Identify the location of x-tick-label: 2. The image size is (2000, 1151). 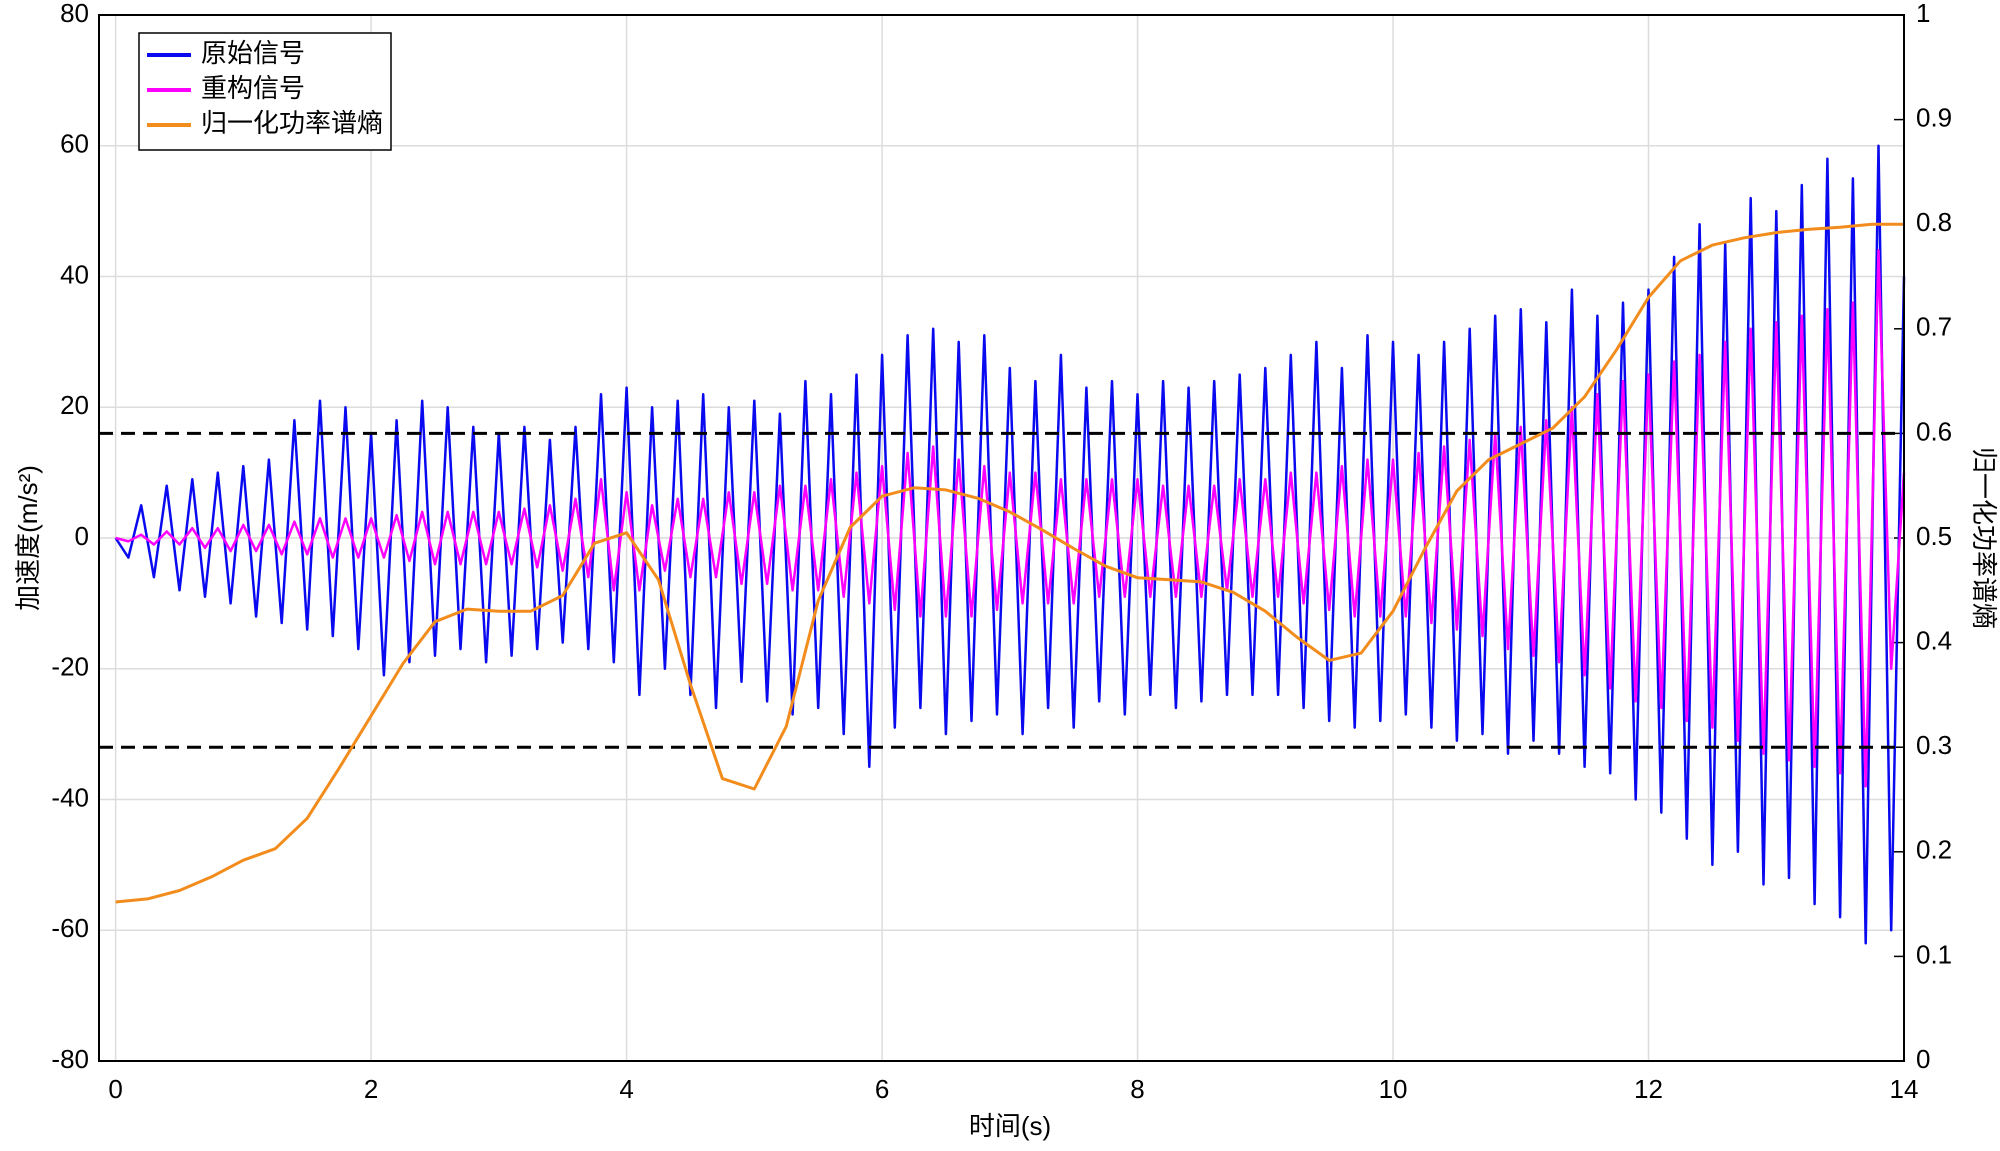
(371, 1089).